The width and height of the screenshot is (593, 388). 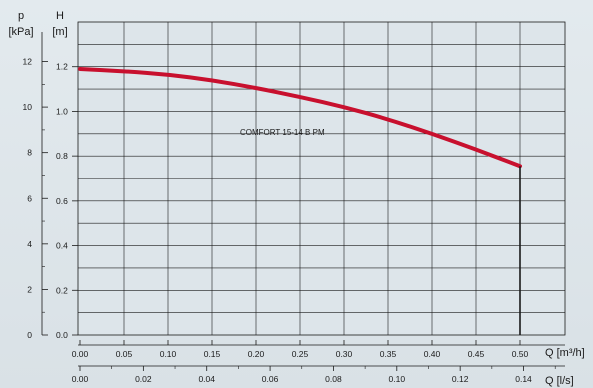 I want to click on x-primary-tick-label: 0.45, so click(x=476, y=354).